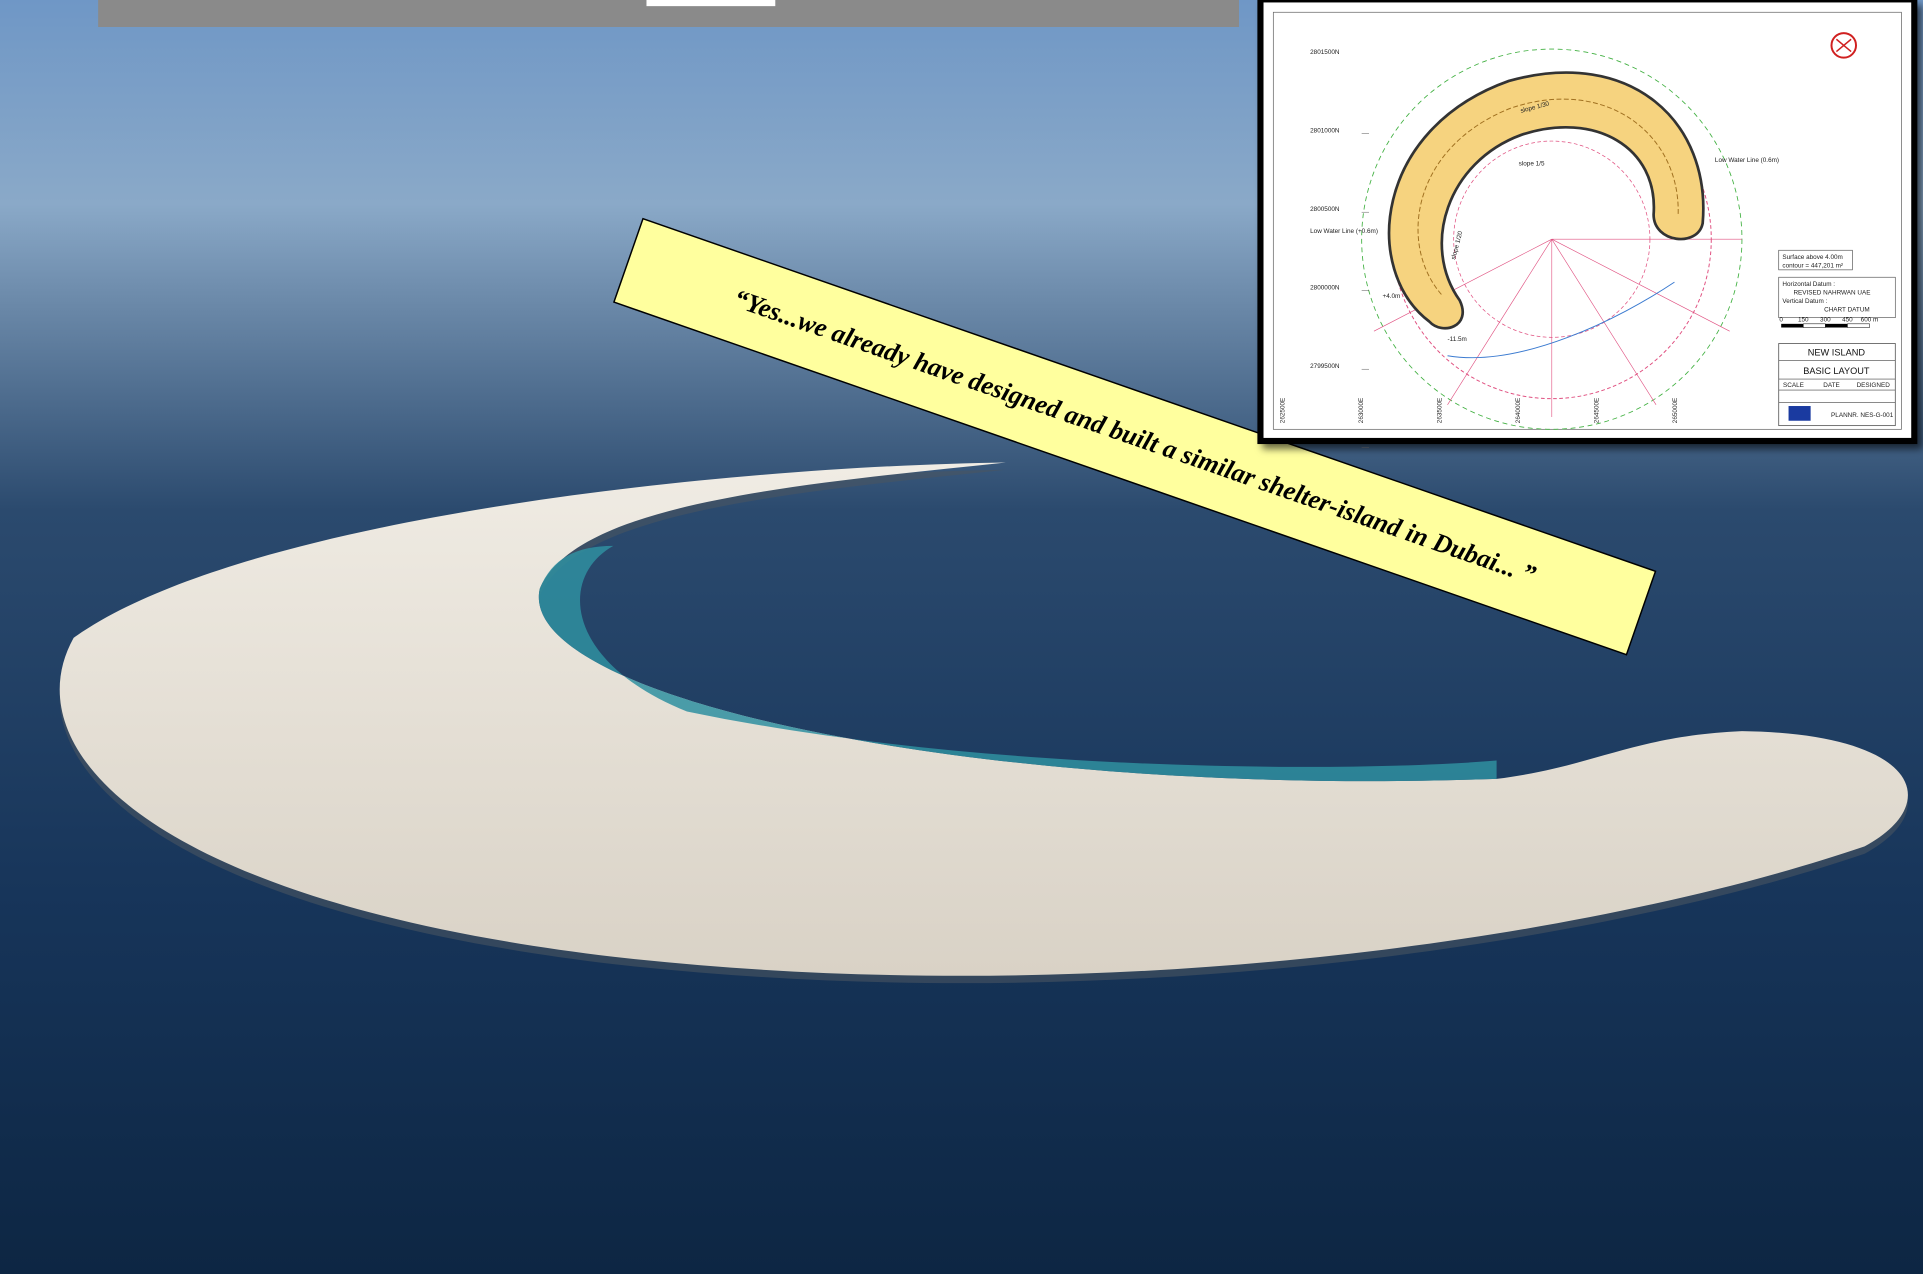 The image size is (1923, 1274). Describe the element at coordinates (1781, 319) in the screenshot. I see `scale-label: 0` at that location.